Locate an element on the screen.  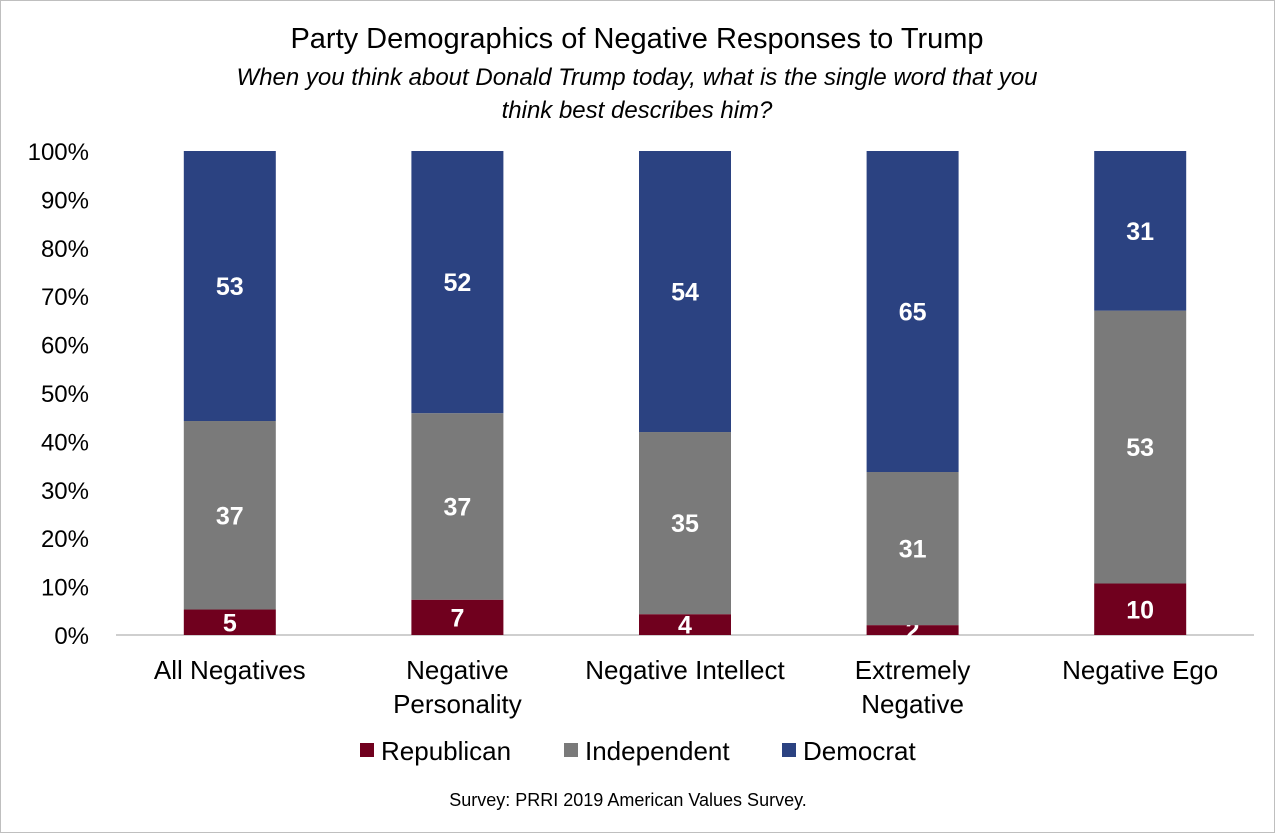
data-label-independent: 35 is located at coordinates (685, 524).